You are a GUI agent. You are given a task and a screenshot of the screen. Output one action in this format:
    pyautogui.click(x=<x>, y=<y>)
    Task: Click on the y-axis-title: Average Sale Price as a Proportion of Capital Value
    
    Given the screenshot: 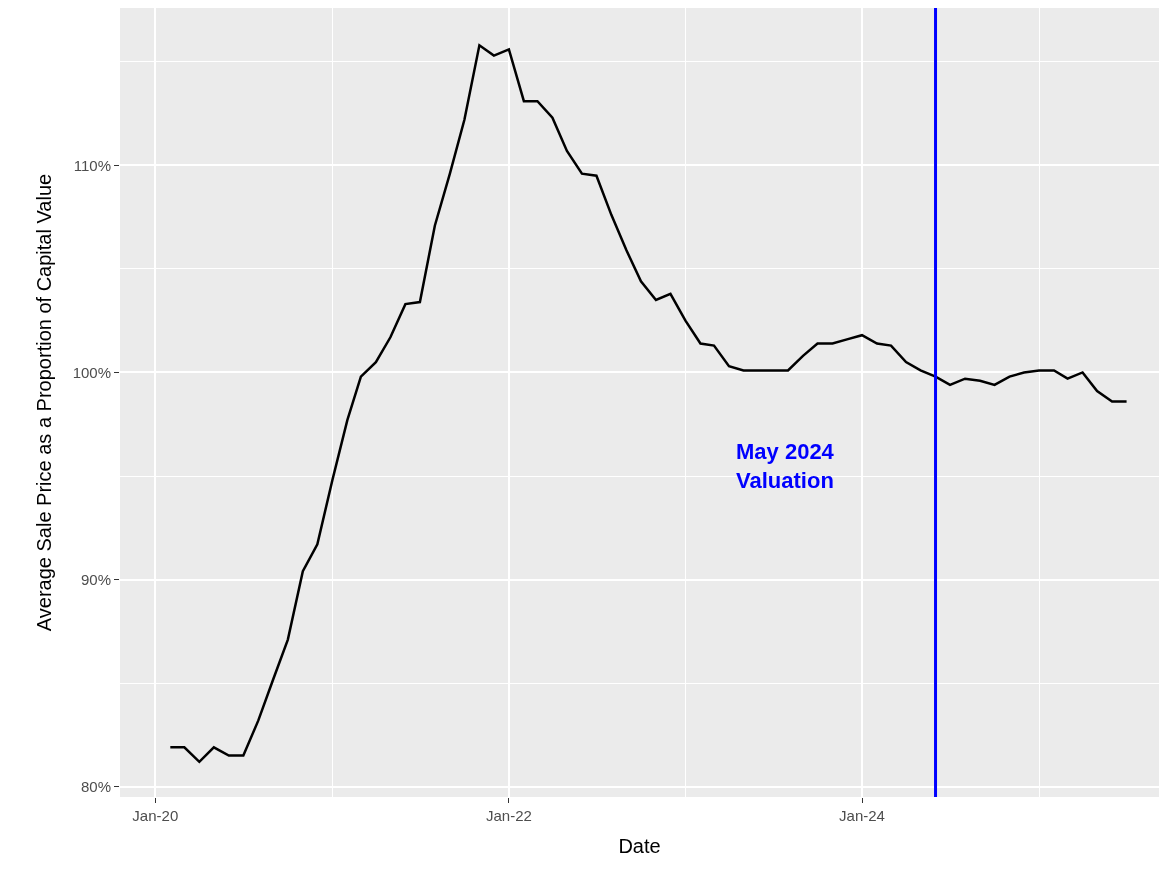 What is the action you would take?
    pyautogui.click(x=44, y=402)
    